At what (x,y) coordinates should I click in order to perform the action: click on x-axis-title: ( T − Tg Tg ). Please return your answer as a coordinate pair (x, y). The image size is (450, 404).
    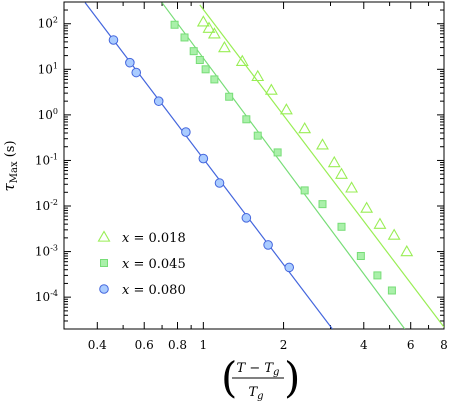
    Looking at the image, I should click on (260, 377).